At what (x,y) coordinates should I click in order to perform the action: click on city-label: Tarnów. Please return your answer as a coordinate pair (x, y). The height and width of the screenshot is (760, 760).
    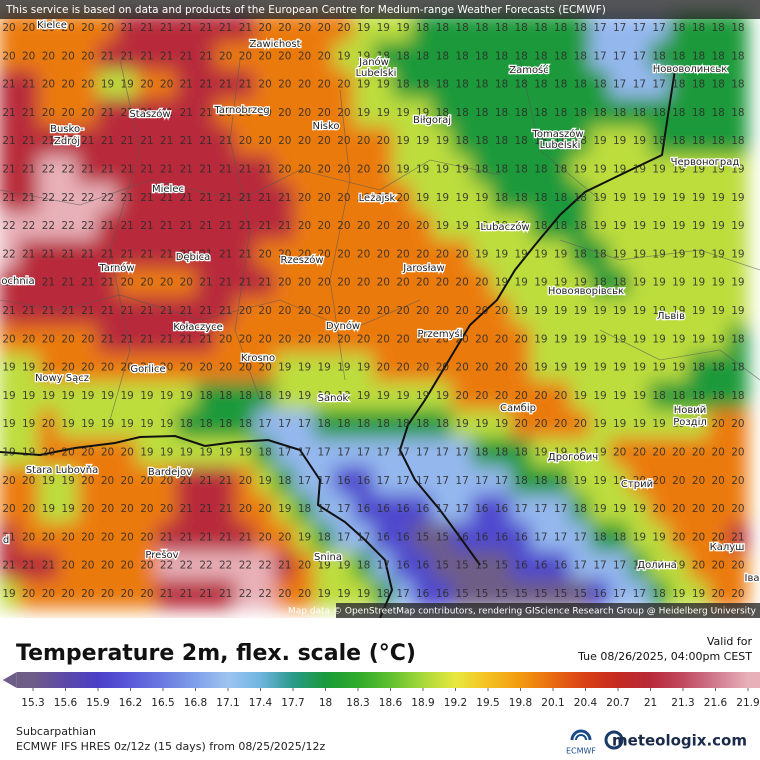
    Looking at the image, I should click on (116, 268).